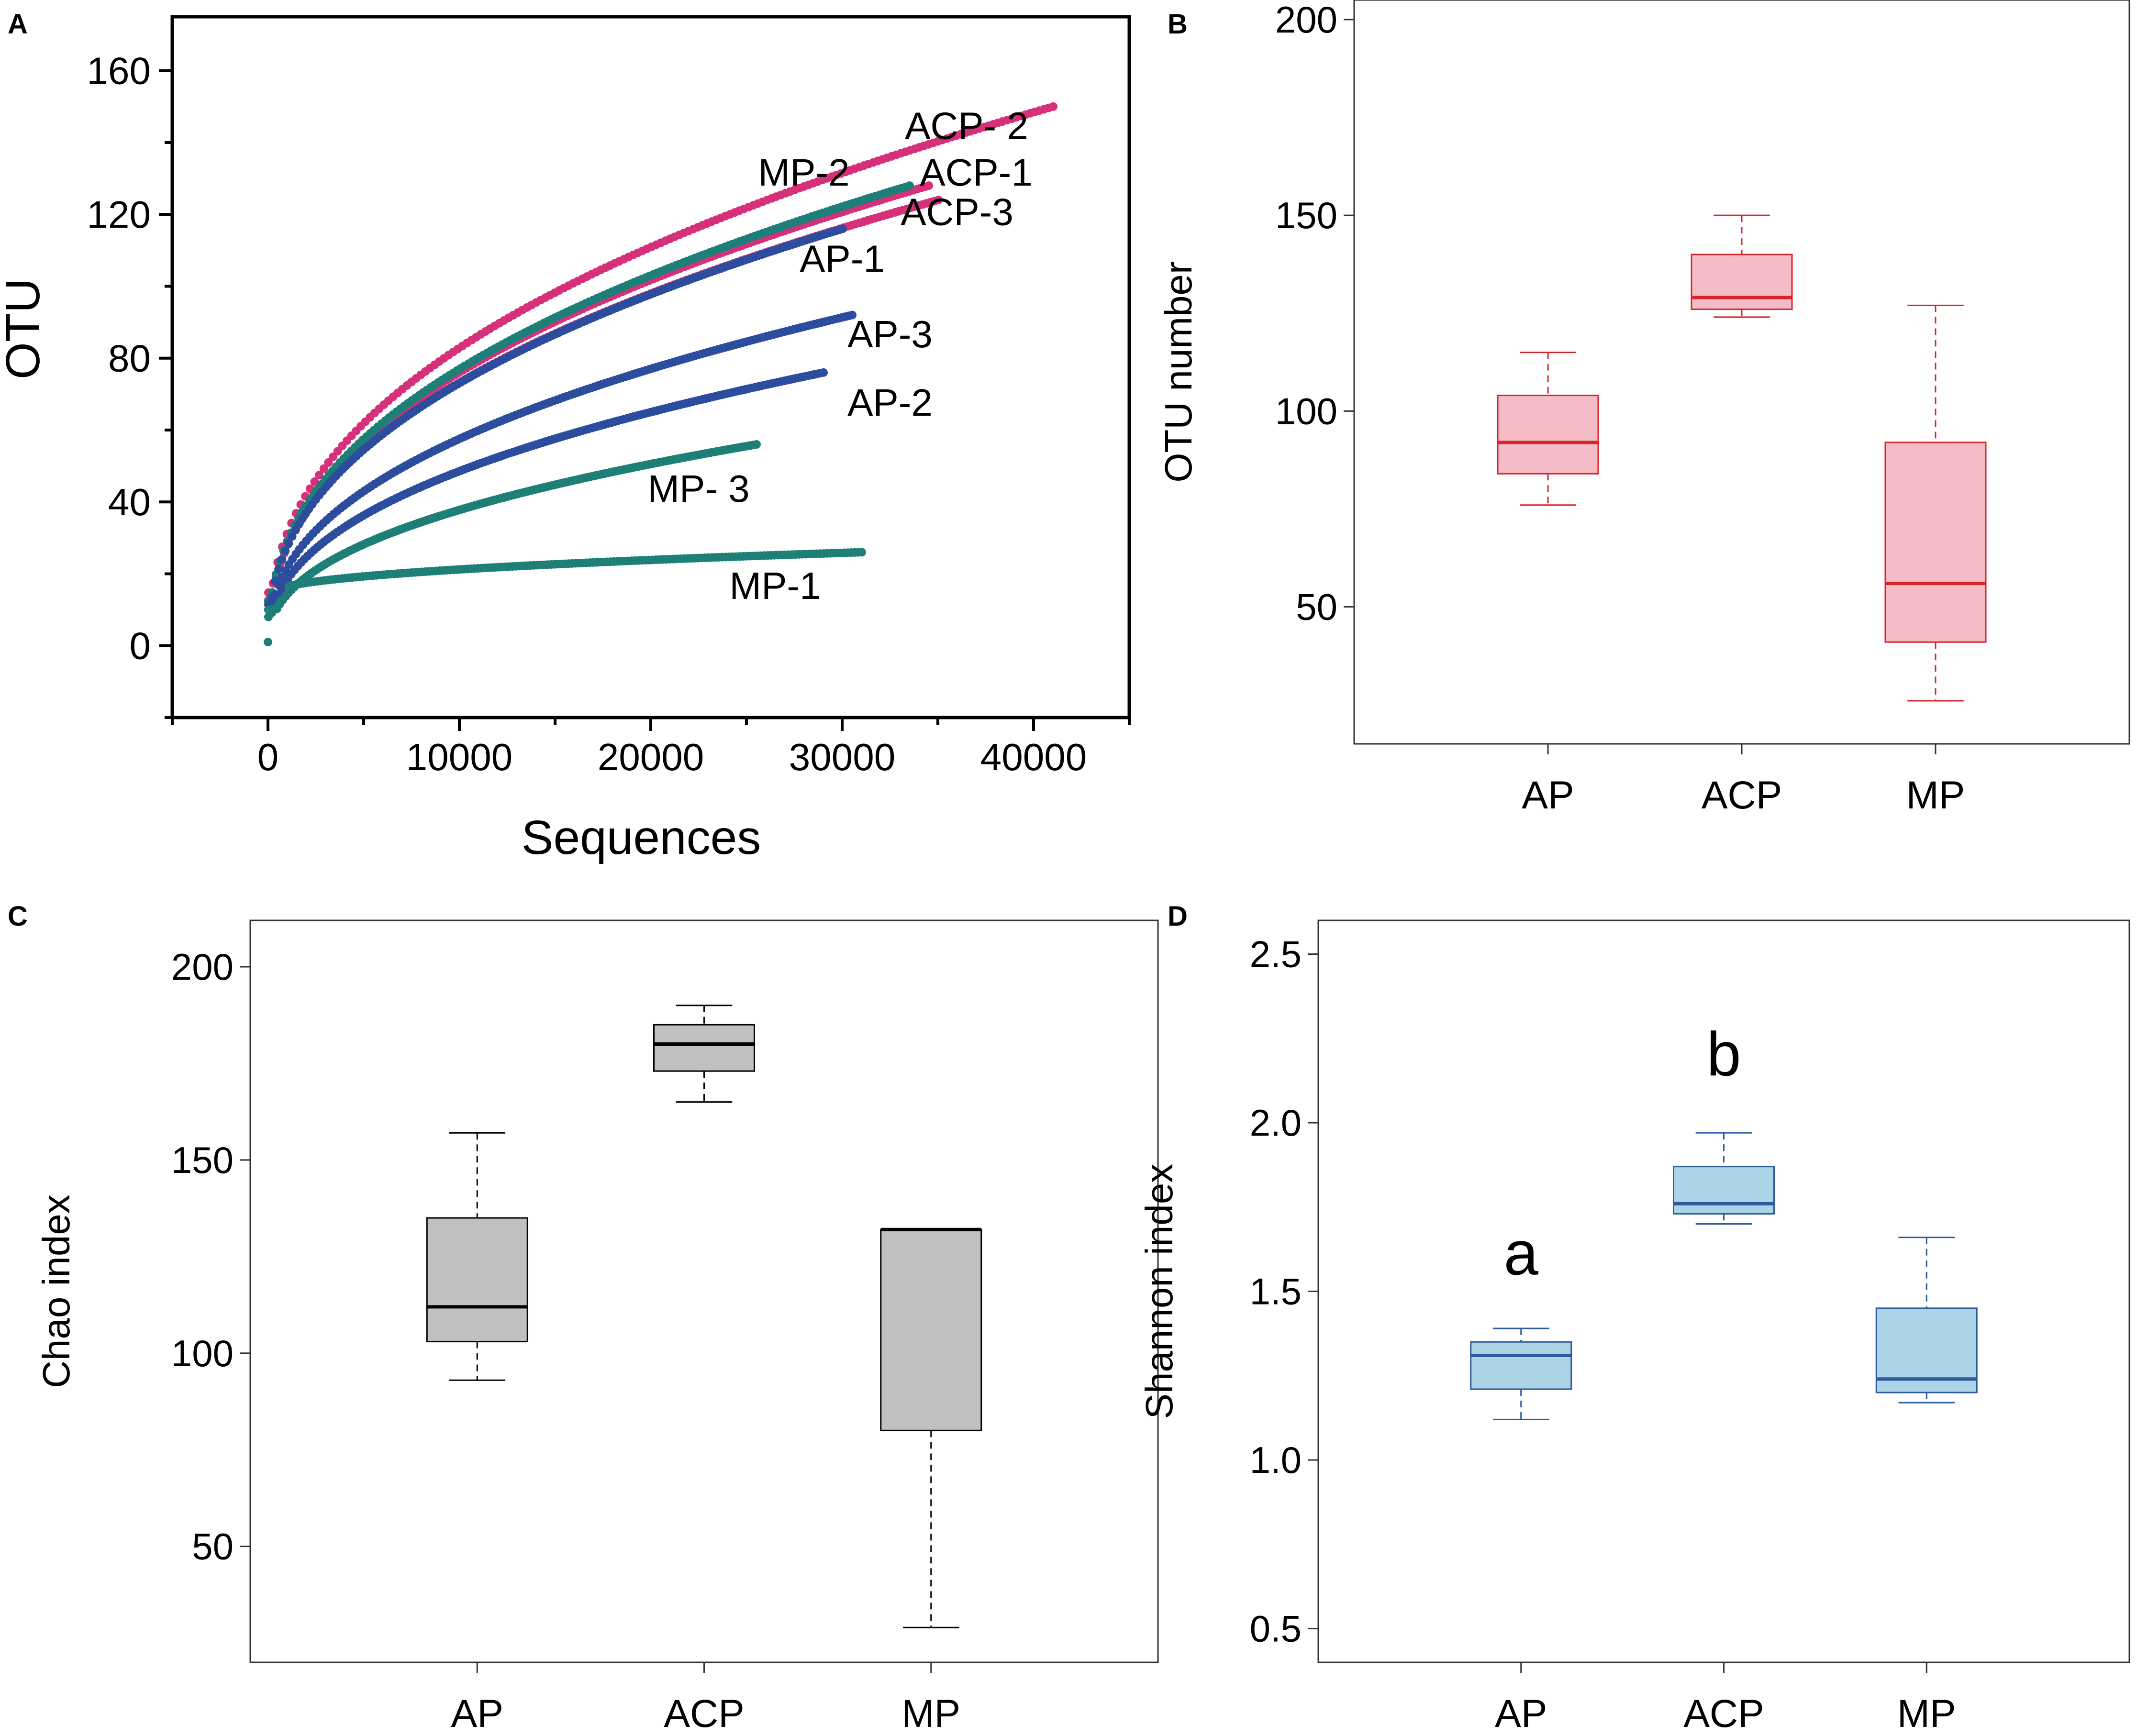 This screenshot has width=2148, height=1736. Describe the element at coordinates (130, 502) in the screenshot. I see `y-tick-label: 40` at that location.